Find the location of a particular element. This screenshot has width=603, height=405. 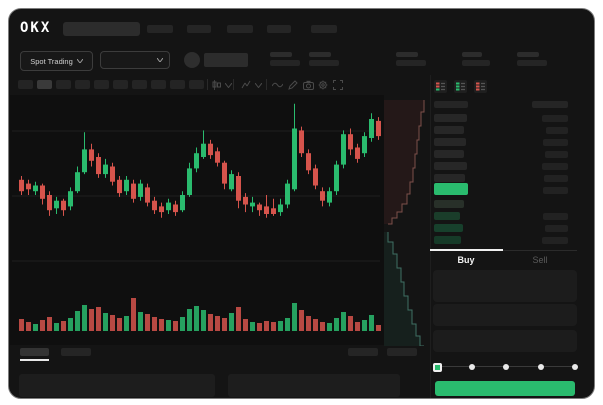

market-type-selector: Spot Trading is located at coordinates (56, 61).